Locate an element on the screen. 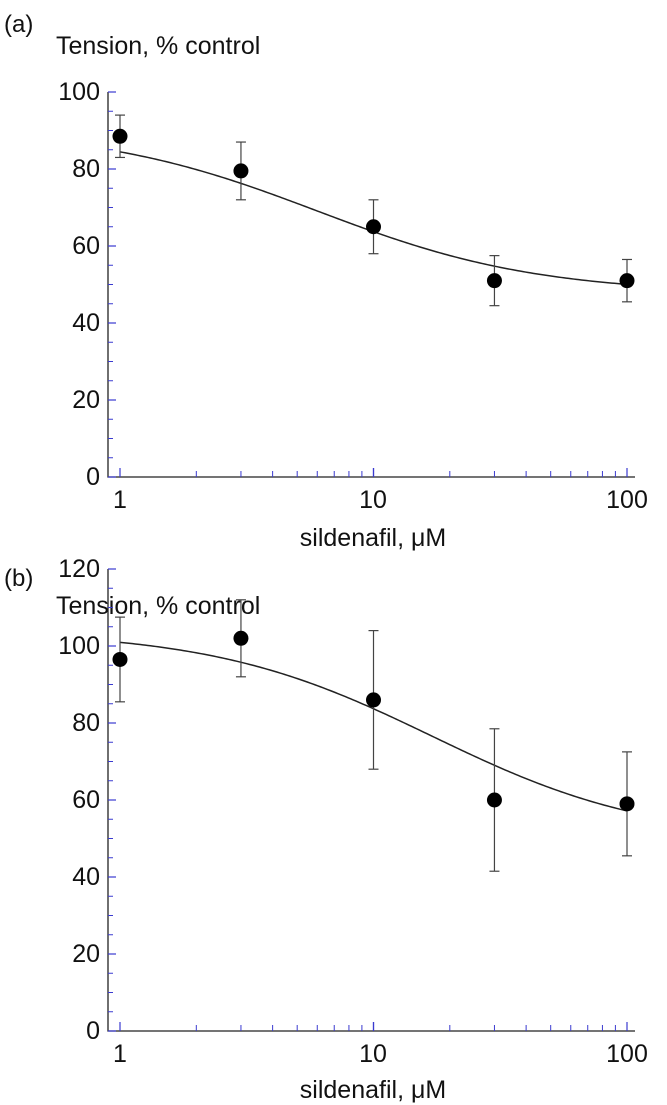 The height and width of the screenshot is (1105, 667). panel-a-y-tick-40: 40 is located at coordinates (86, 323).